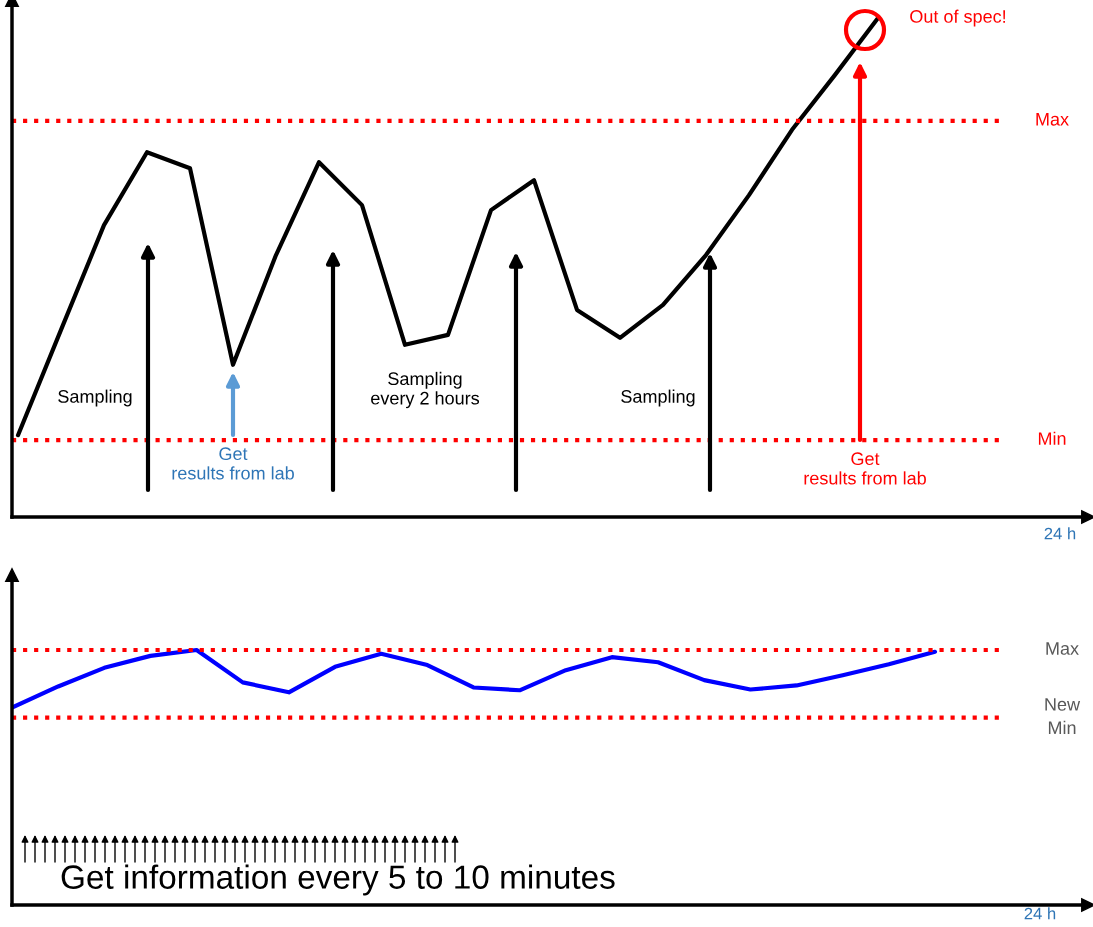 The height and width of the screenshot is (927, 1093). I want to click on ref-line-label: New Min, so click(1063, 716).